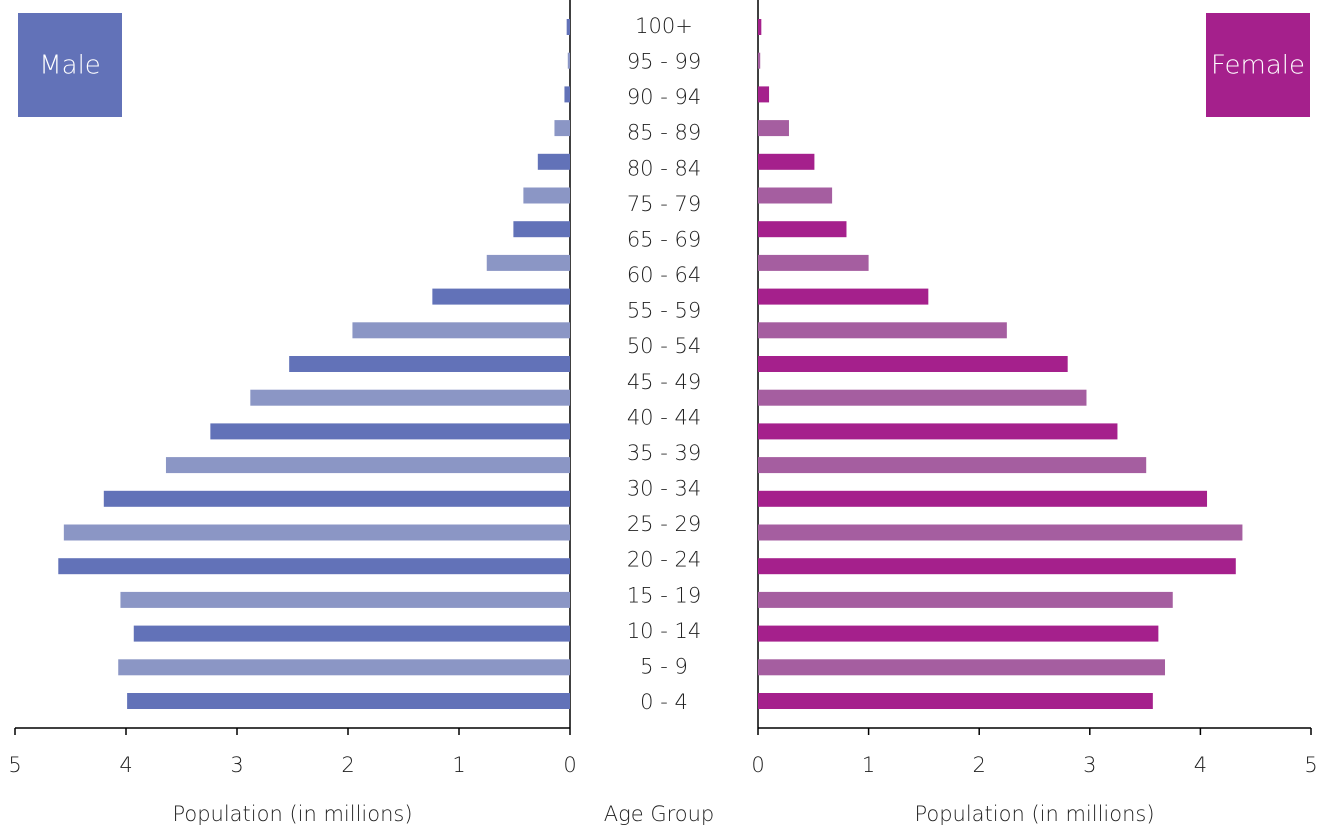 This screenshot has height=831, width=1328. What do you see at coordinates (664, 133) in the screenshot?
I see `category-label: 85 - 89` at bounding box center [664, 133].